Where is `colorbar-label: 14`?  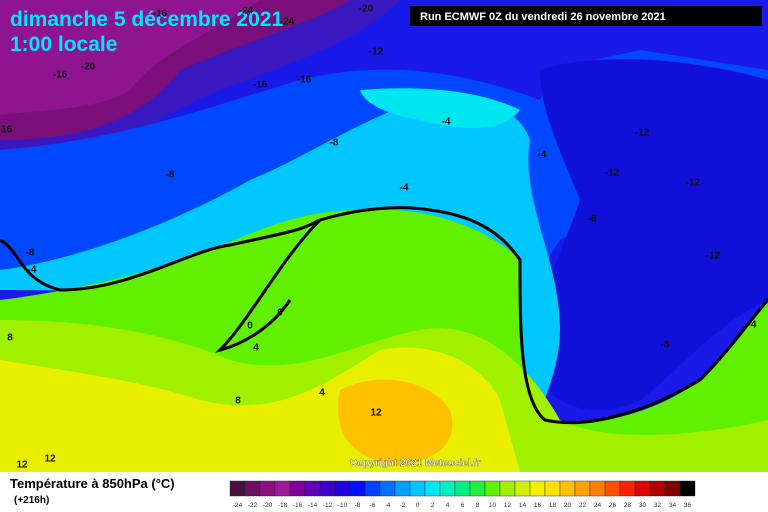
colorbar-label: 14 is located at coordinates (523, 505).